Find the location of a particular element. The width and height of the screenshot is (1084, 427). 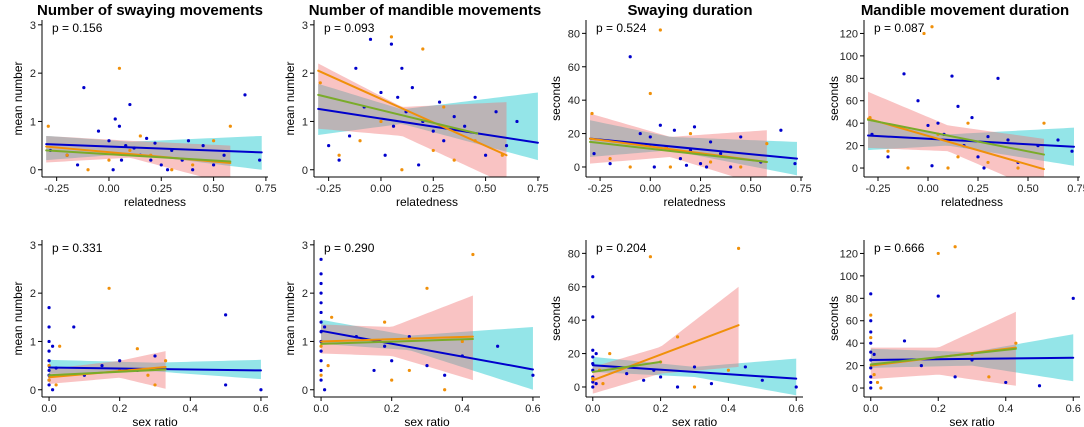

x-axis-label: sex ratio is located at coordinates (695, 421).